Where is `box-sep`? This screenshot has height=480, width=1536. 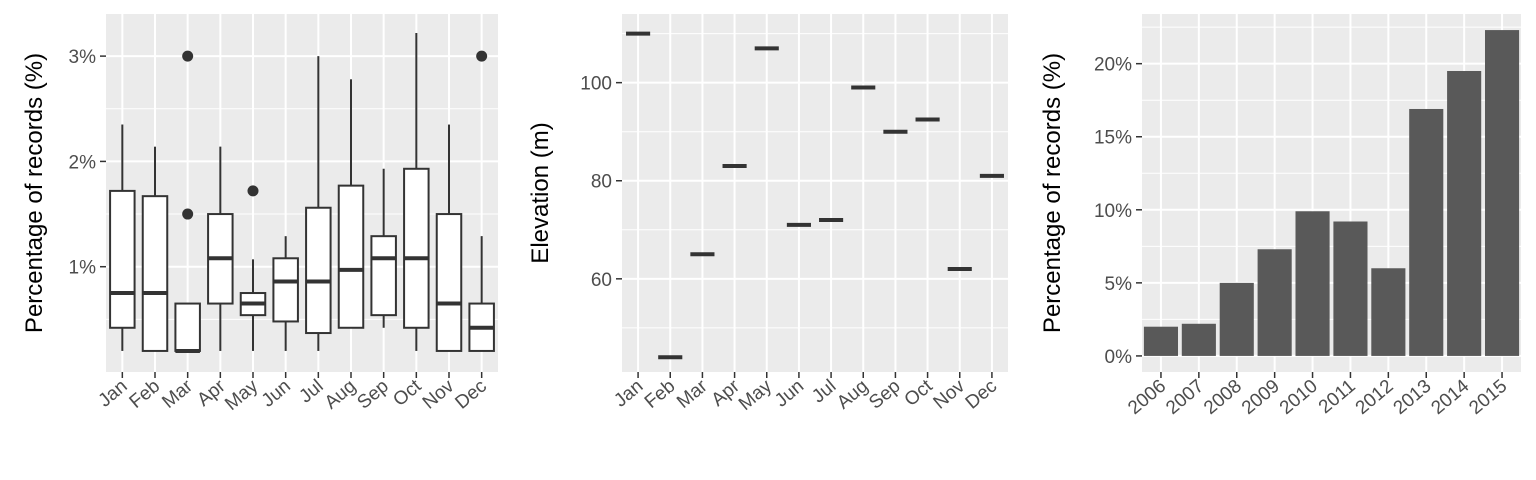
box-sep is located at coordinates (383, 248).